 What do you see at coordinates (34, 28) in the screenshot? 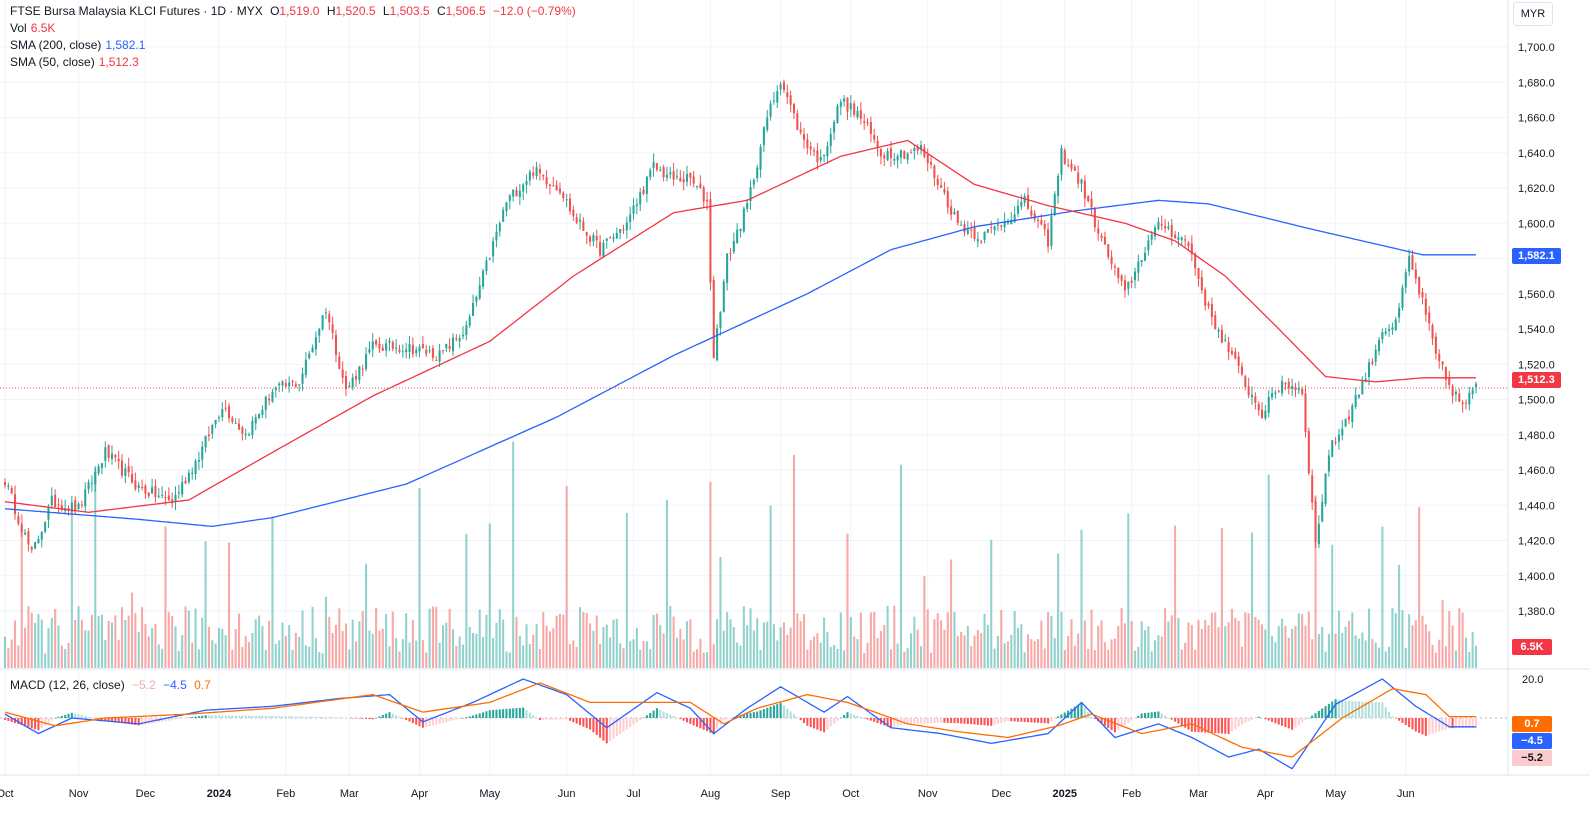
I see `volume-legend: Vol 6.5K` at bounding box center [34, 28].